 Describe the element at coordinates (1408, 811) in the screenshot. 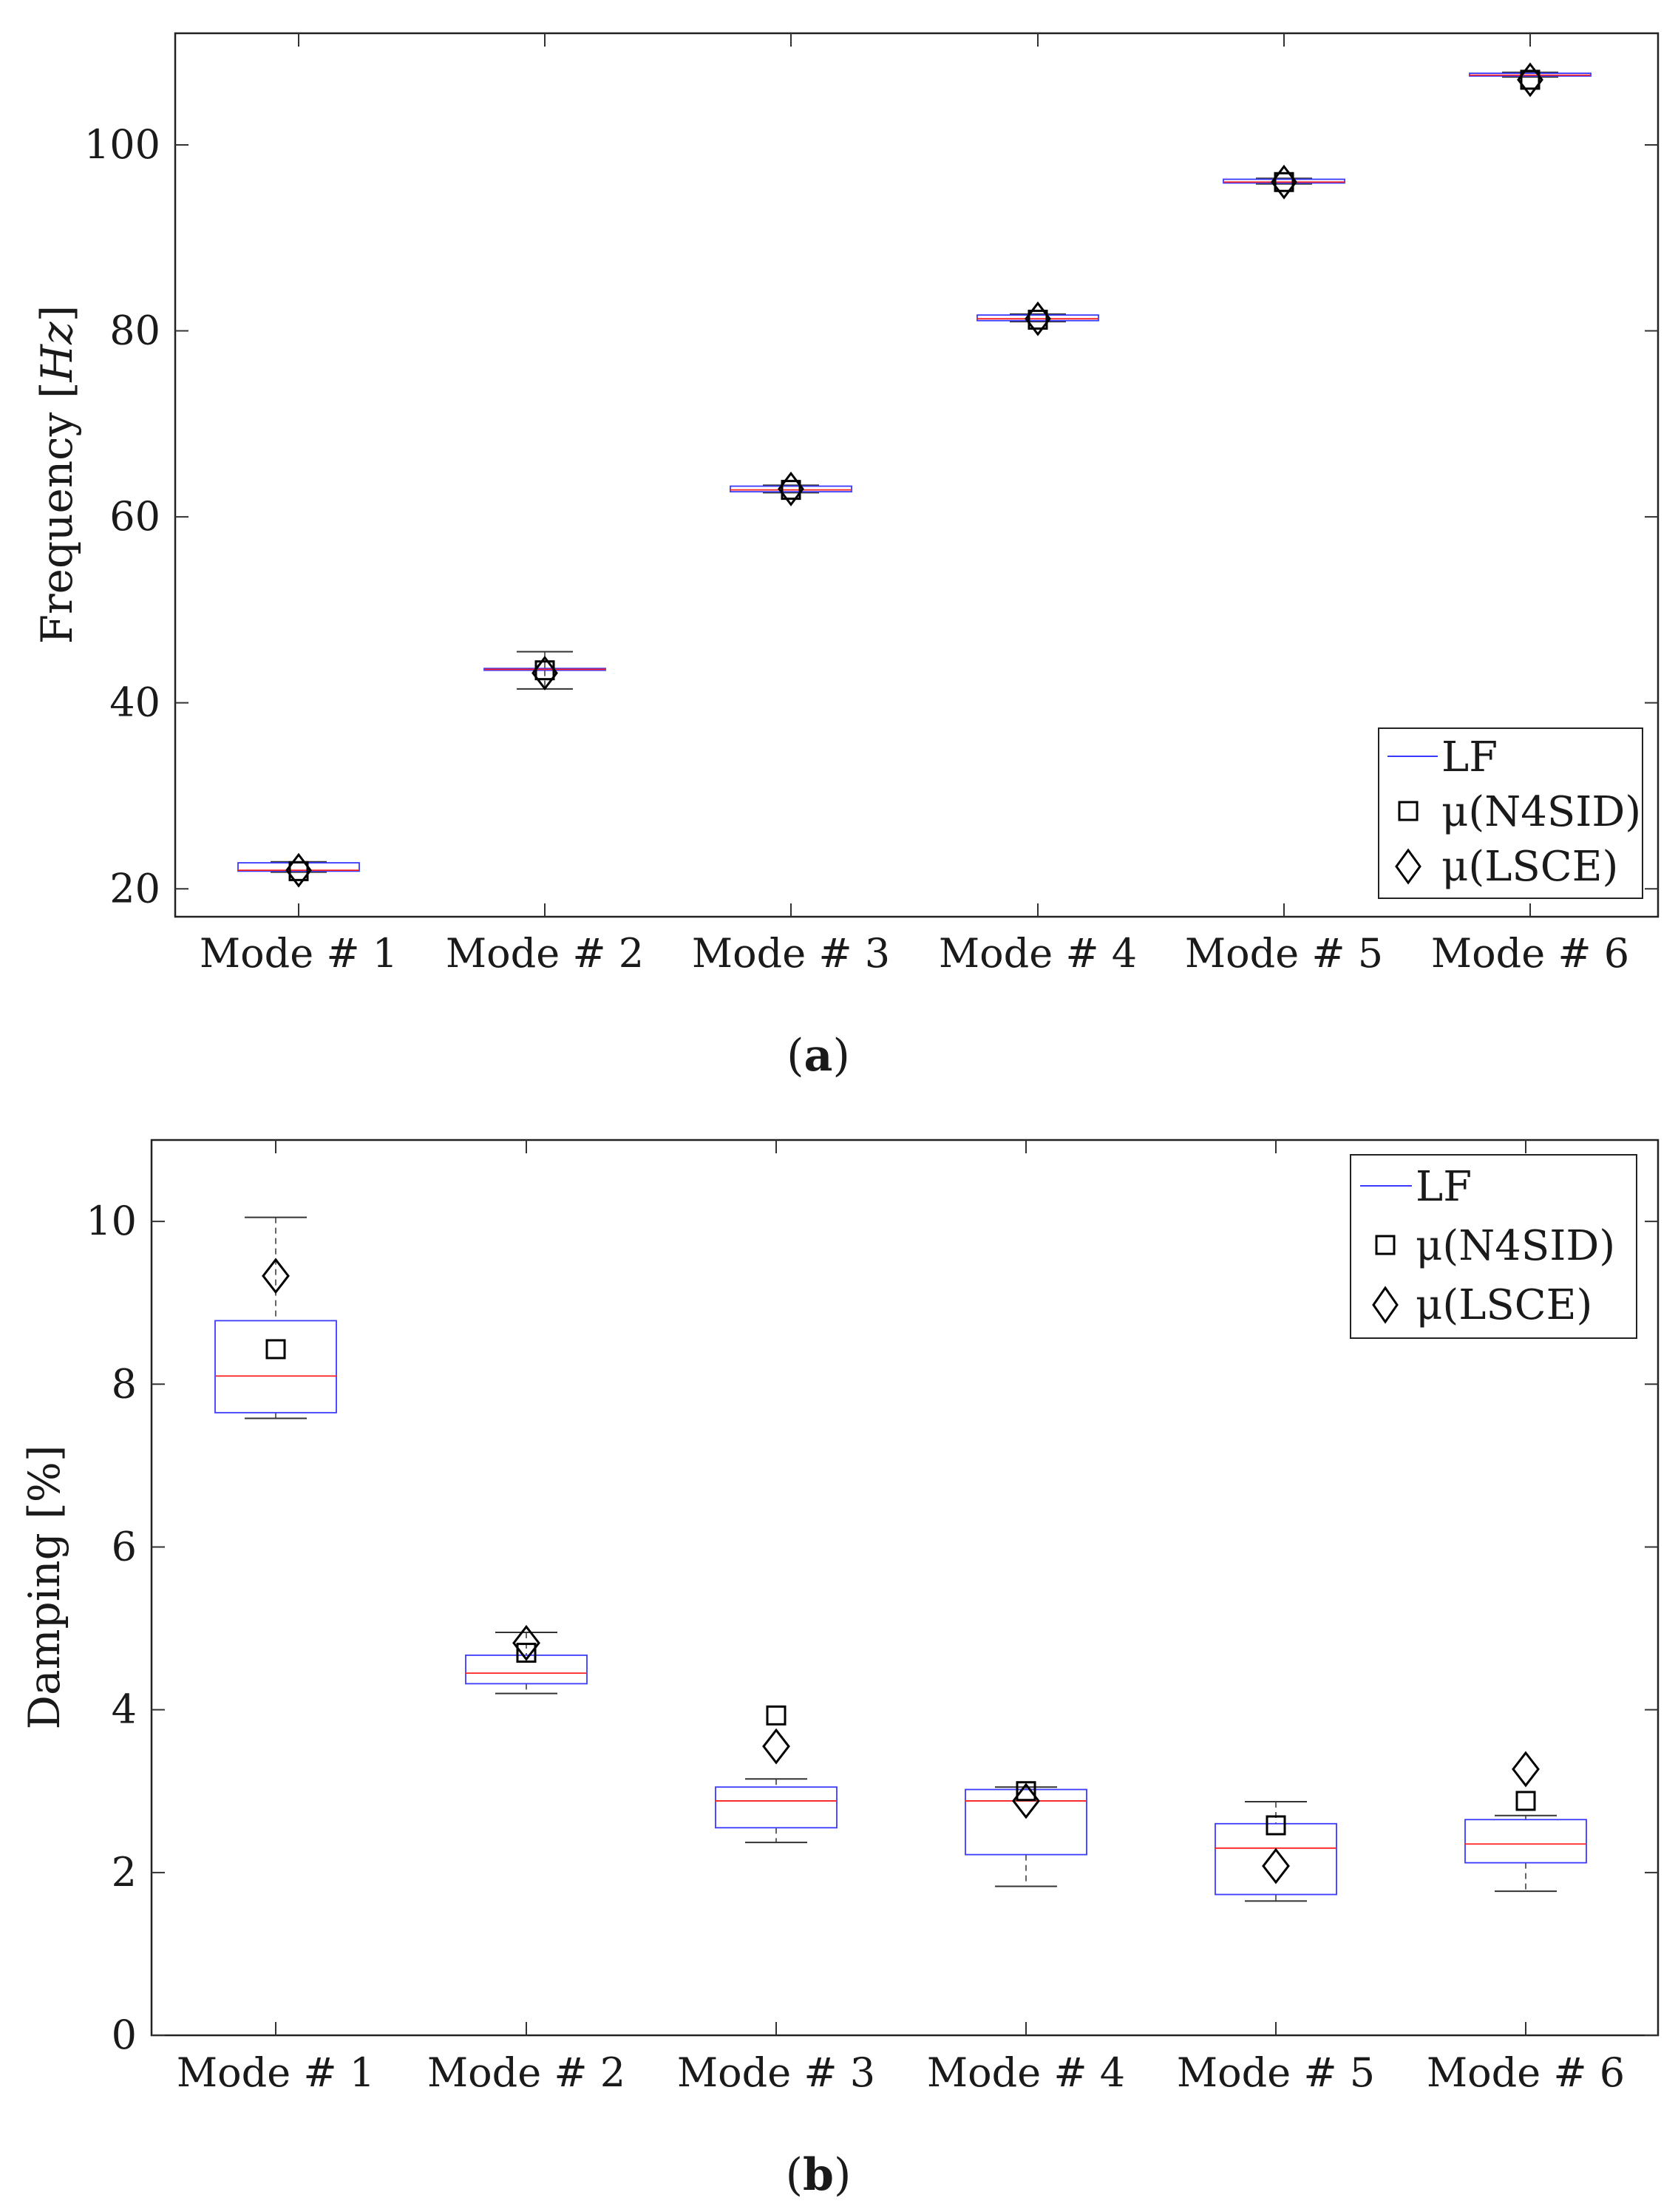

I see `panel-a-legend-n4sid-marker` at that location.